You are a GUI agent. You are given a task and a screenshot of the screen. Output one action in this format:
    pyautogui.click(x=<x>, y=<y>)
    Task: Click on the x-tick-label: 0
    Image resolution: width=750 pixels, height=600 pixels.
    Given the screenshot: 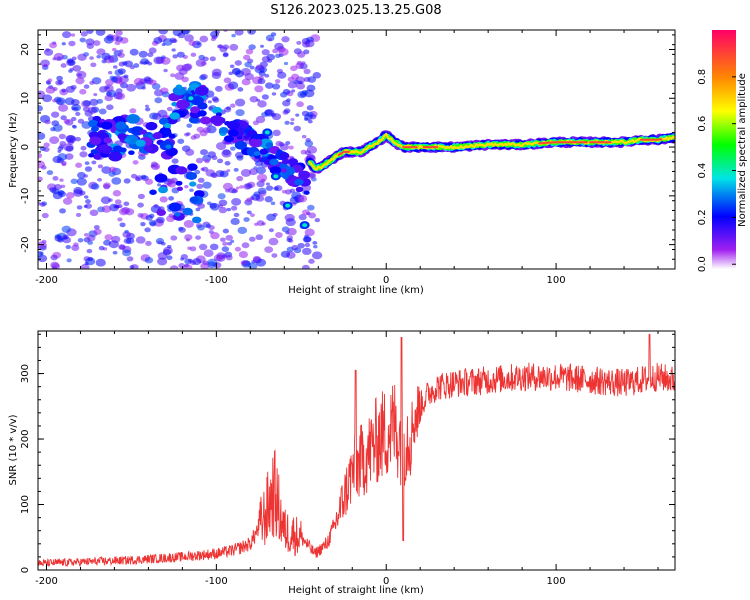 What is the action you would take?
    pyautogui.click(x=386, y=280)
    